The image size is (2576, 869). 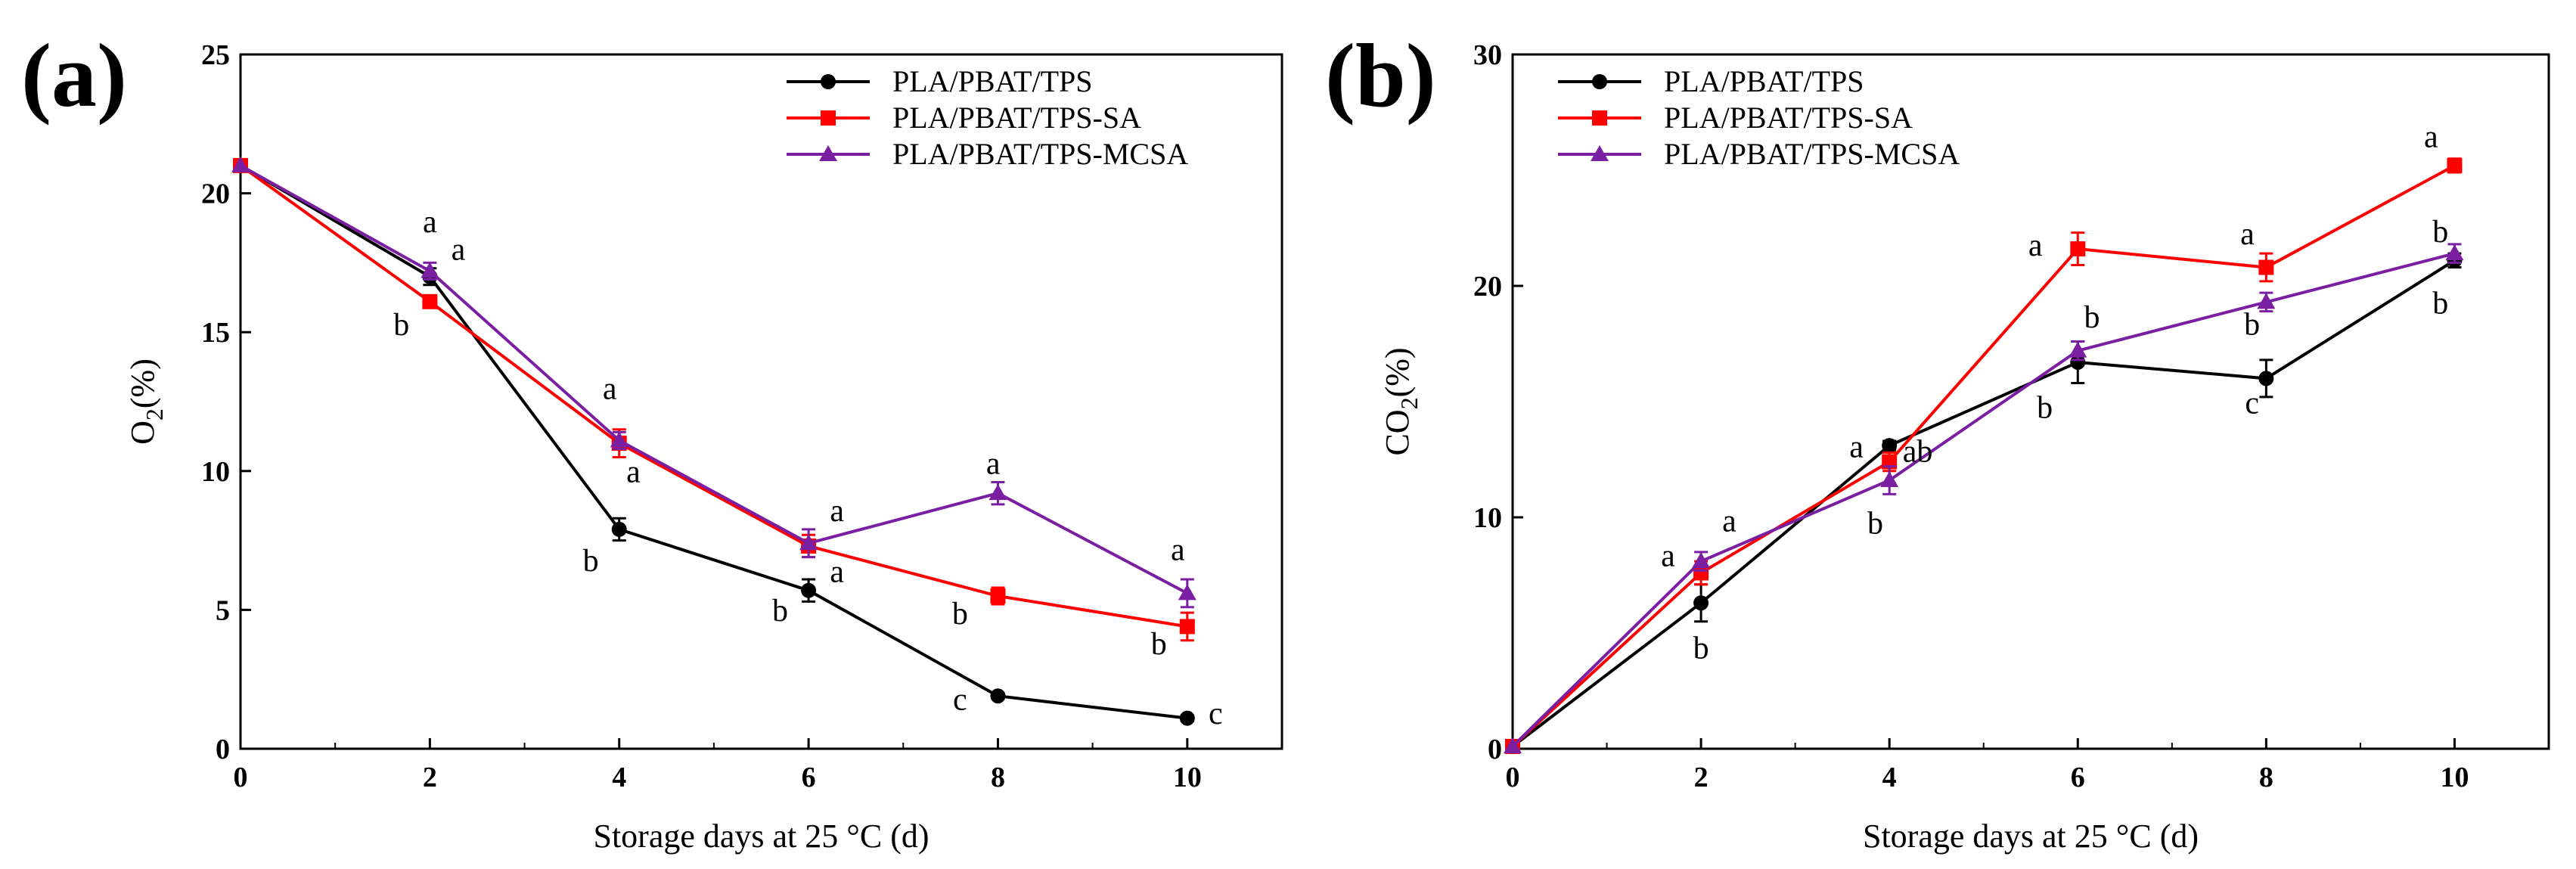 I want to click on y-tick-label: 0, so click(x=1495, y=750).